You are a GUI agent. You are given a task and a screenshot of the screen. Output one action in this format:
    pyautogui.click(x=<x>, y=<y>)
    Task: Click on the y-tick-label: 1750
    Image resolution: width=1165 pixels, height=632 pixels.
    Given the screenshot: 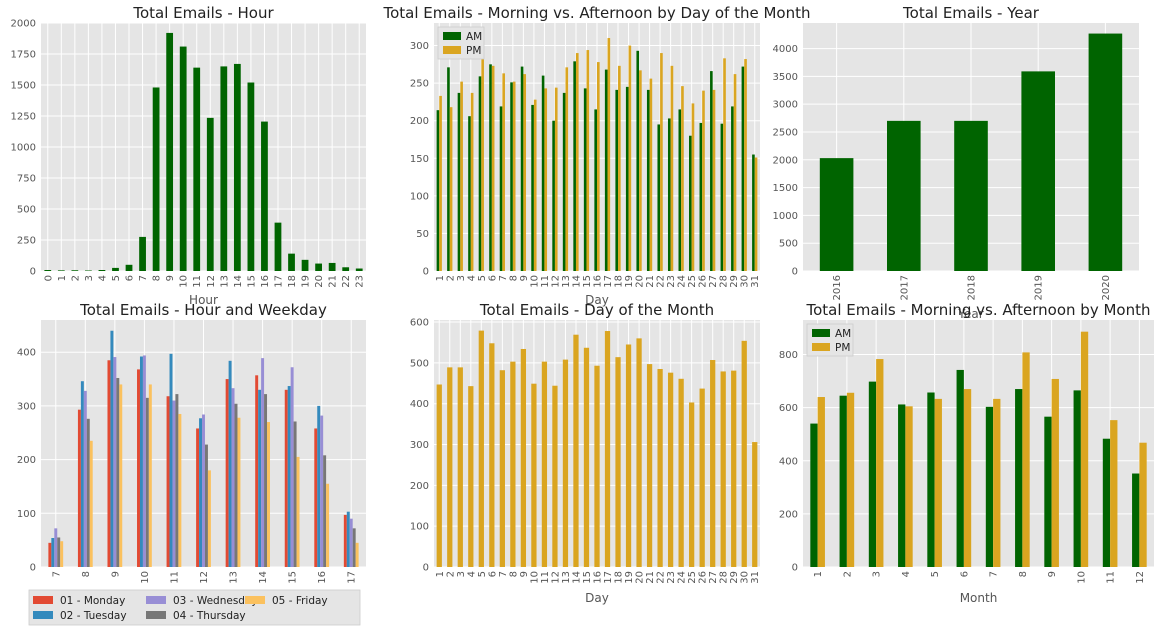 What is the action you would take?
    pyautogui.click(x=23, y=55)
    